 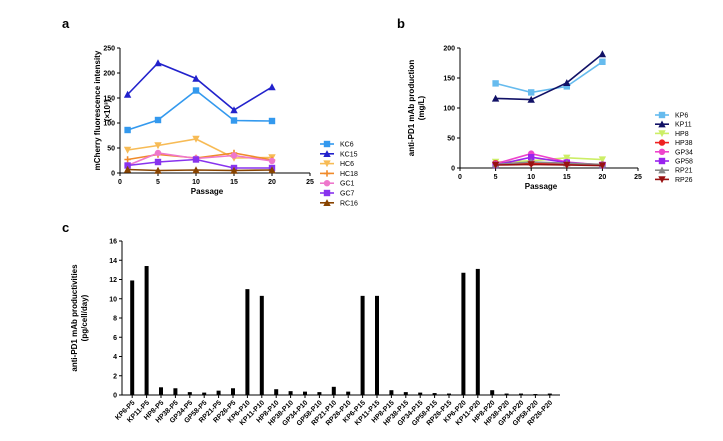 I want to click on legend-label-GC1: GC1, so click(x=347, y=184).